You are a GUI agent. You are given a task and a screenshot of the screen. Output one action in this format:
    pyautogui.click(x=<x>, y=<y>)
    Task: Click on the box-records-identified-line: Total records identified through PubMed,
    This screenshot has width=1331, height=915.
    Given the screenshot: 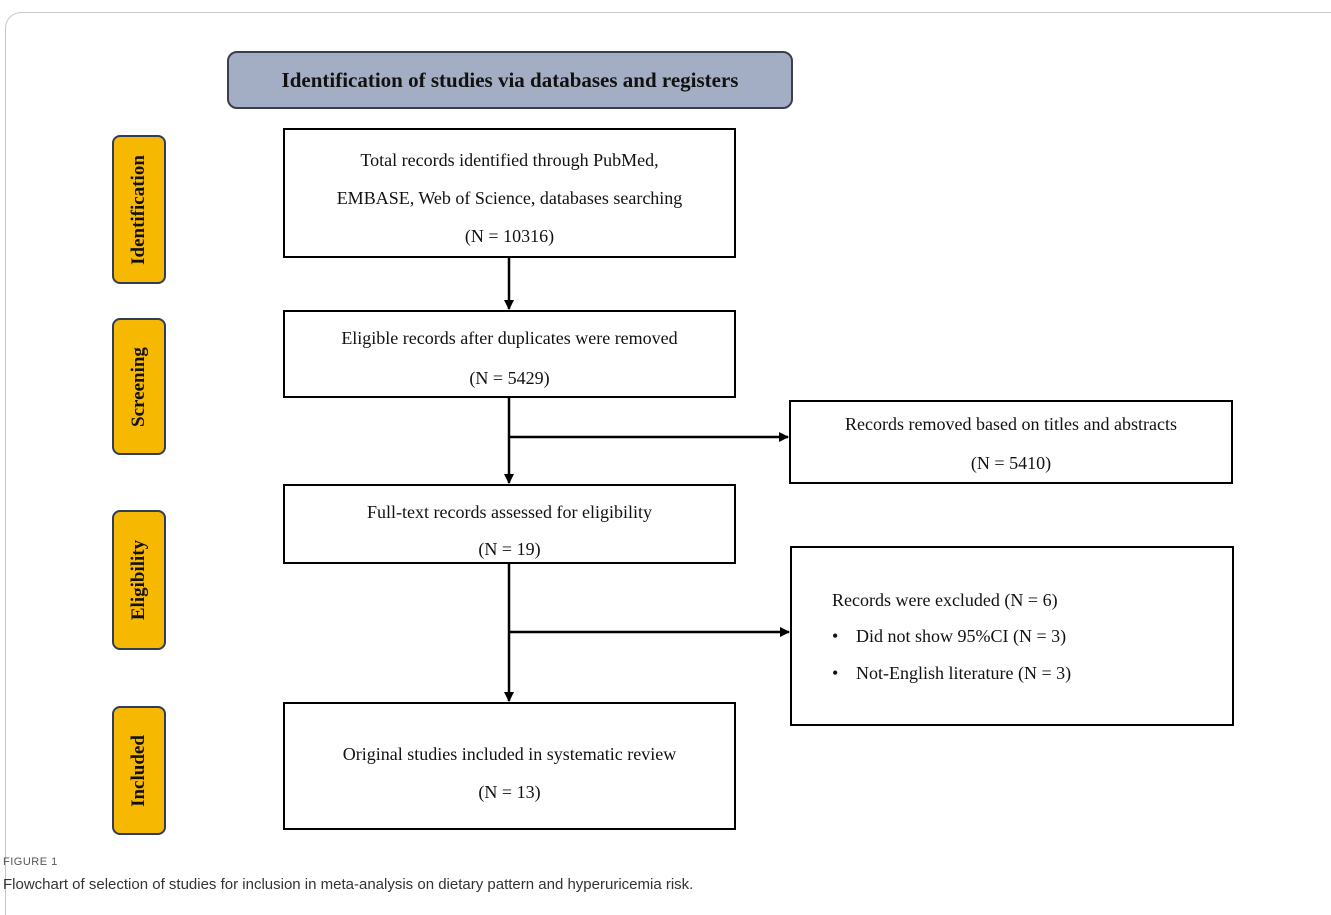 What is the action you would take?
    pyautogui.click(x=509, y=160)
    